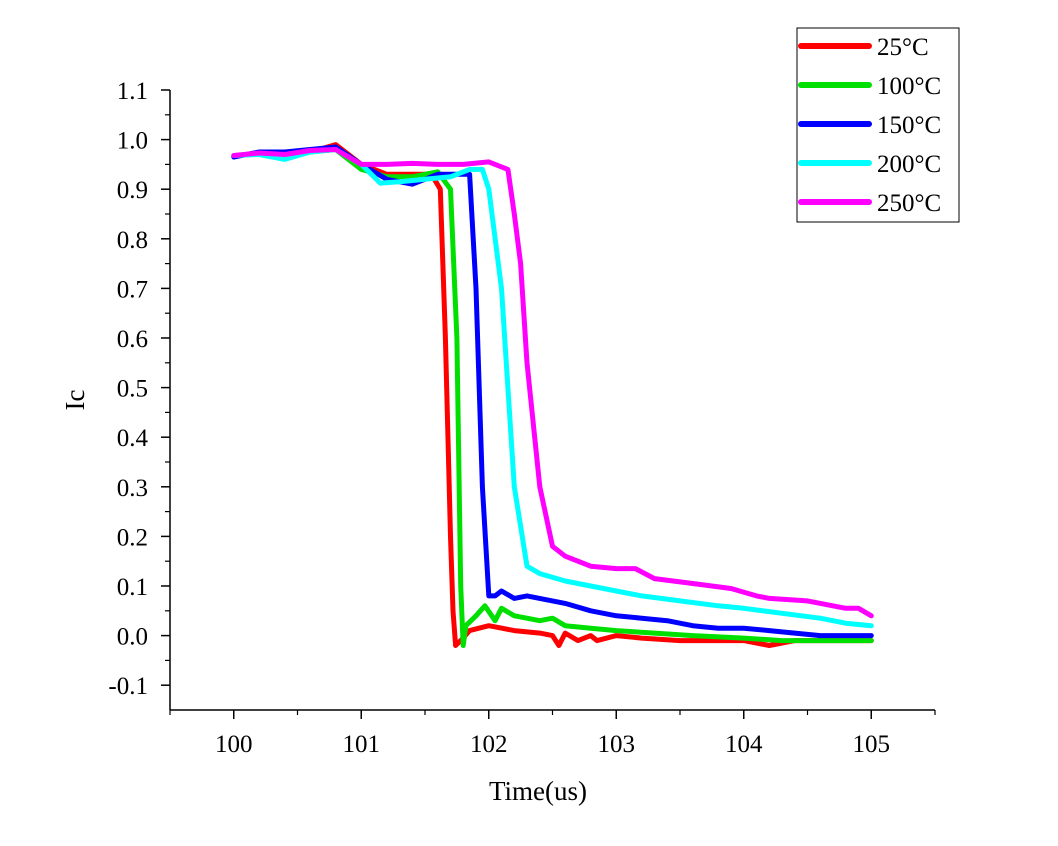  I want to click on x-tick-label: 102, so click(489, 744).